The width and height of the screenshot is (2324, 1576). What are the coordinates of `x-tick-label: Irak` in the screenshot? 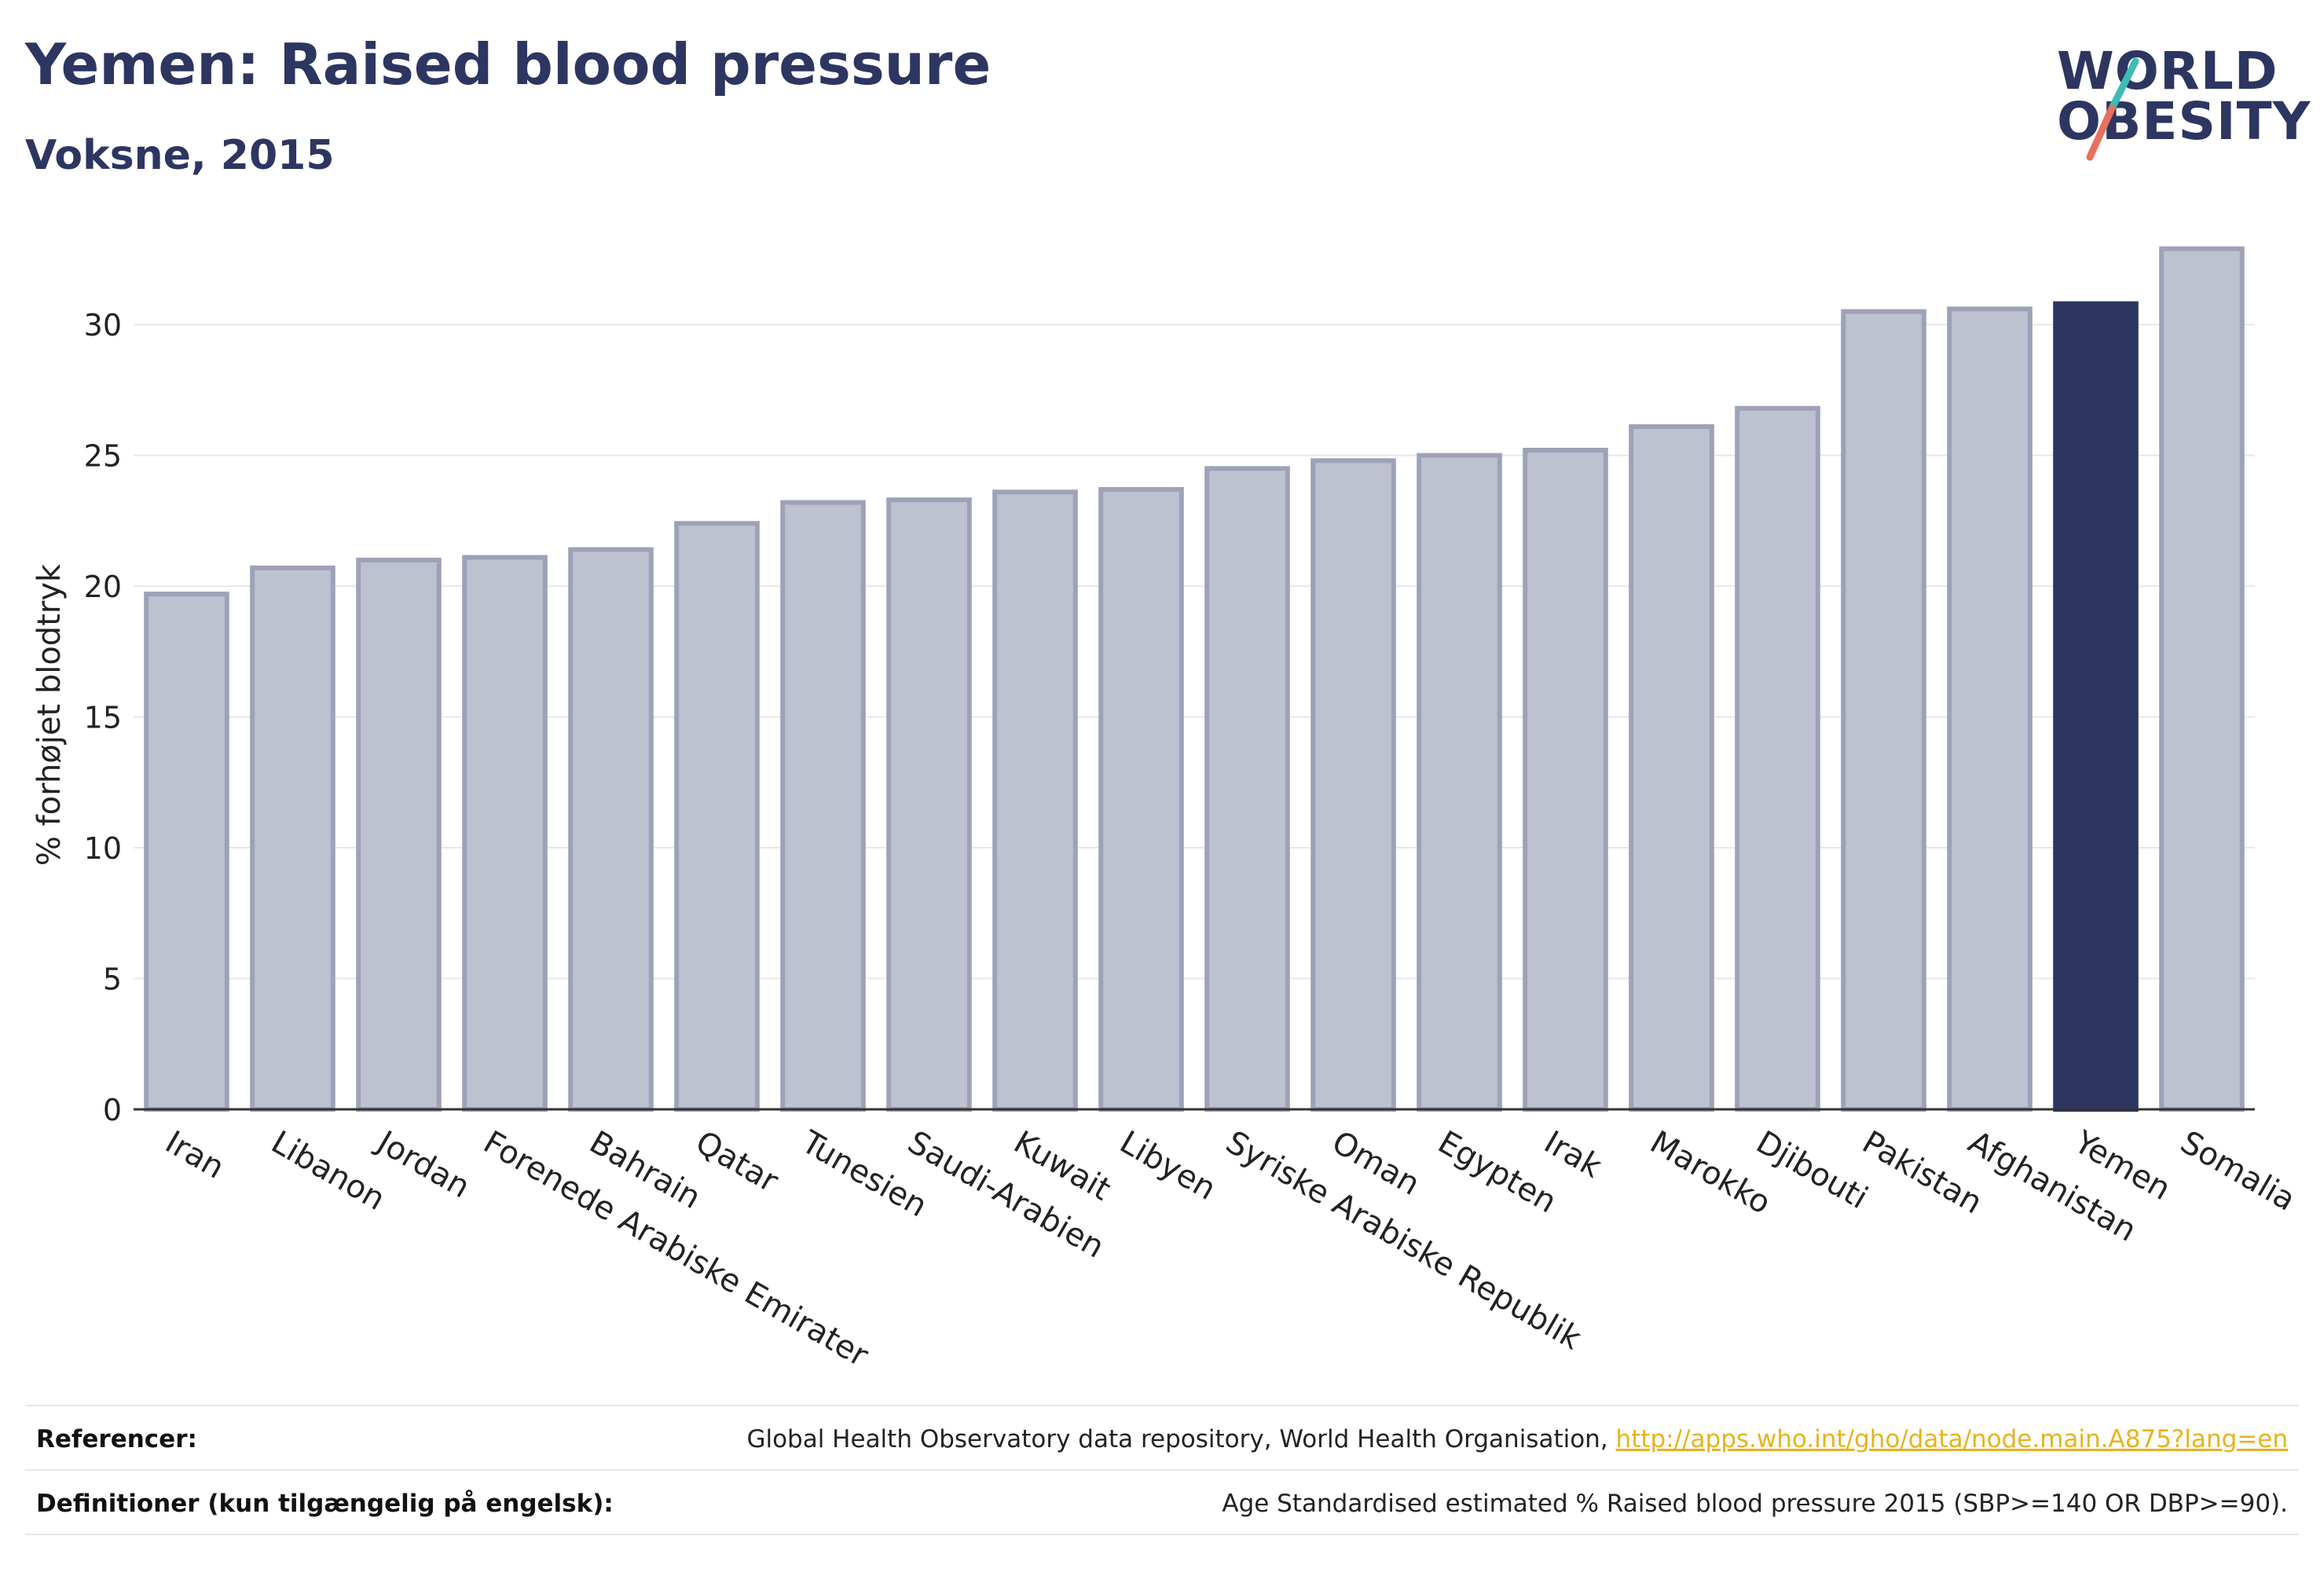 It's located at (1573, 1155).